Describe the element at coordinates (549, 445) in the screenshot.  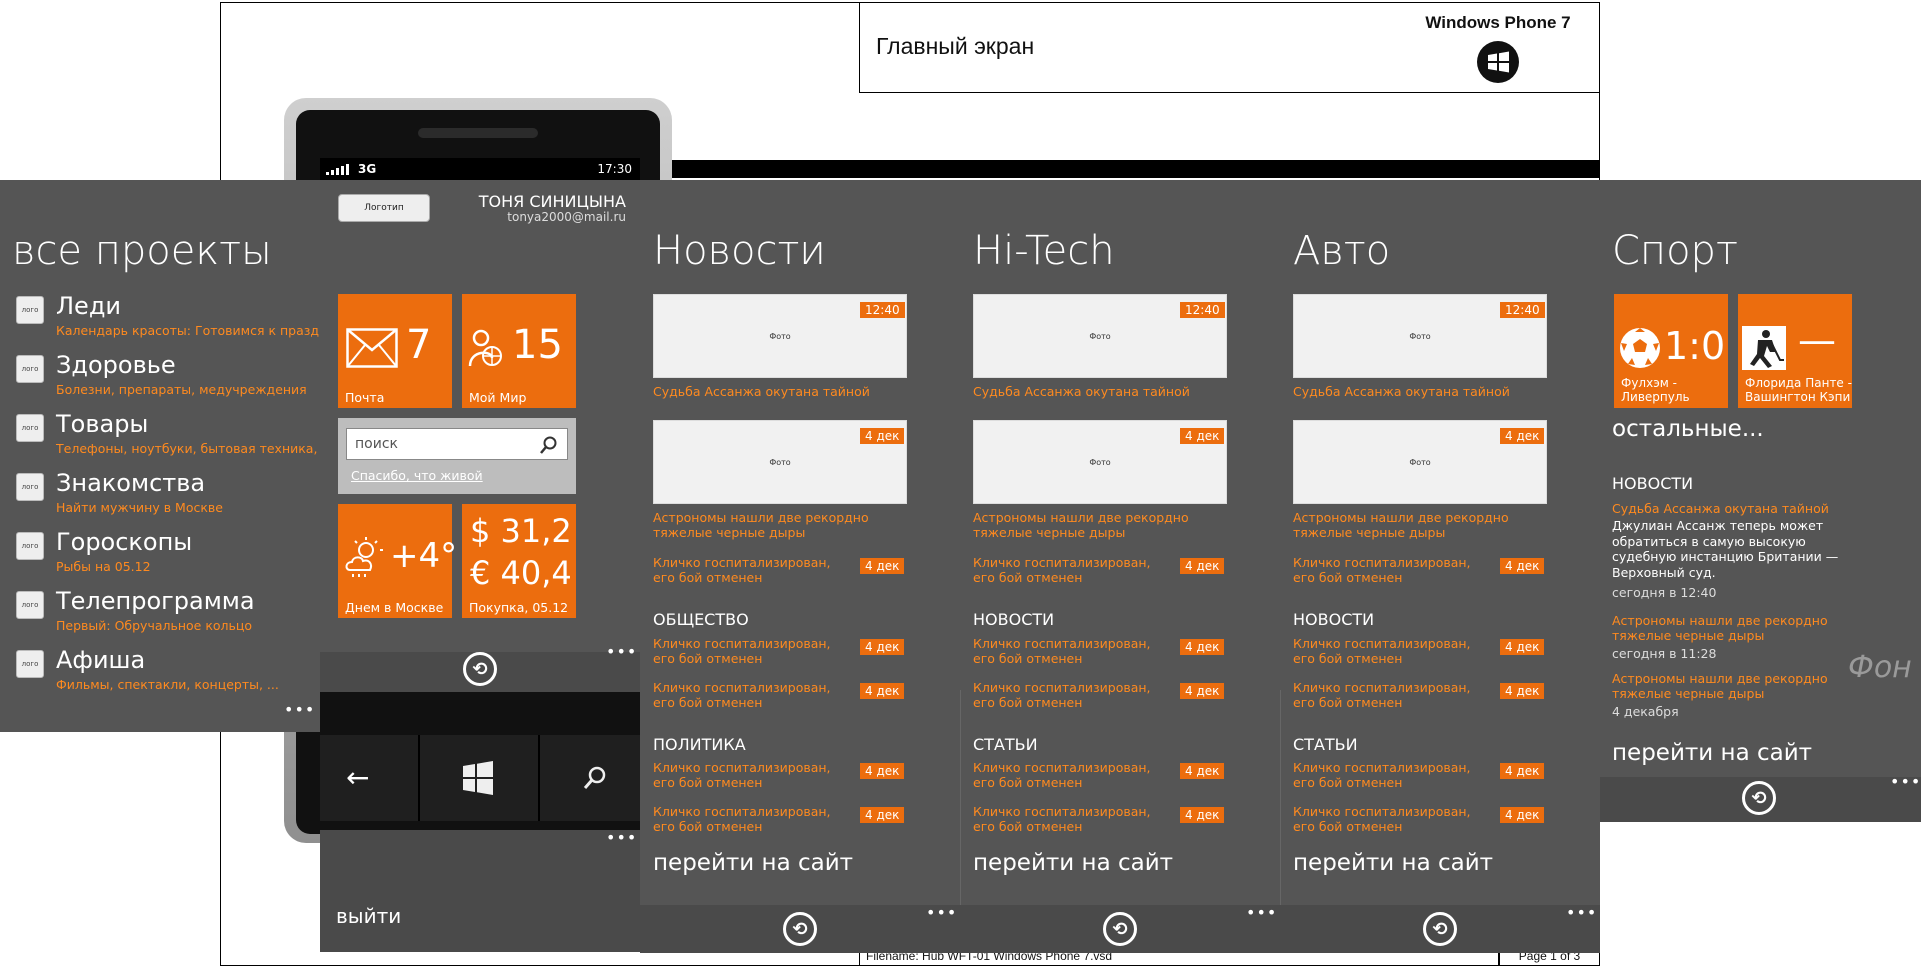
I see `search-icon` at that location.